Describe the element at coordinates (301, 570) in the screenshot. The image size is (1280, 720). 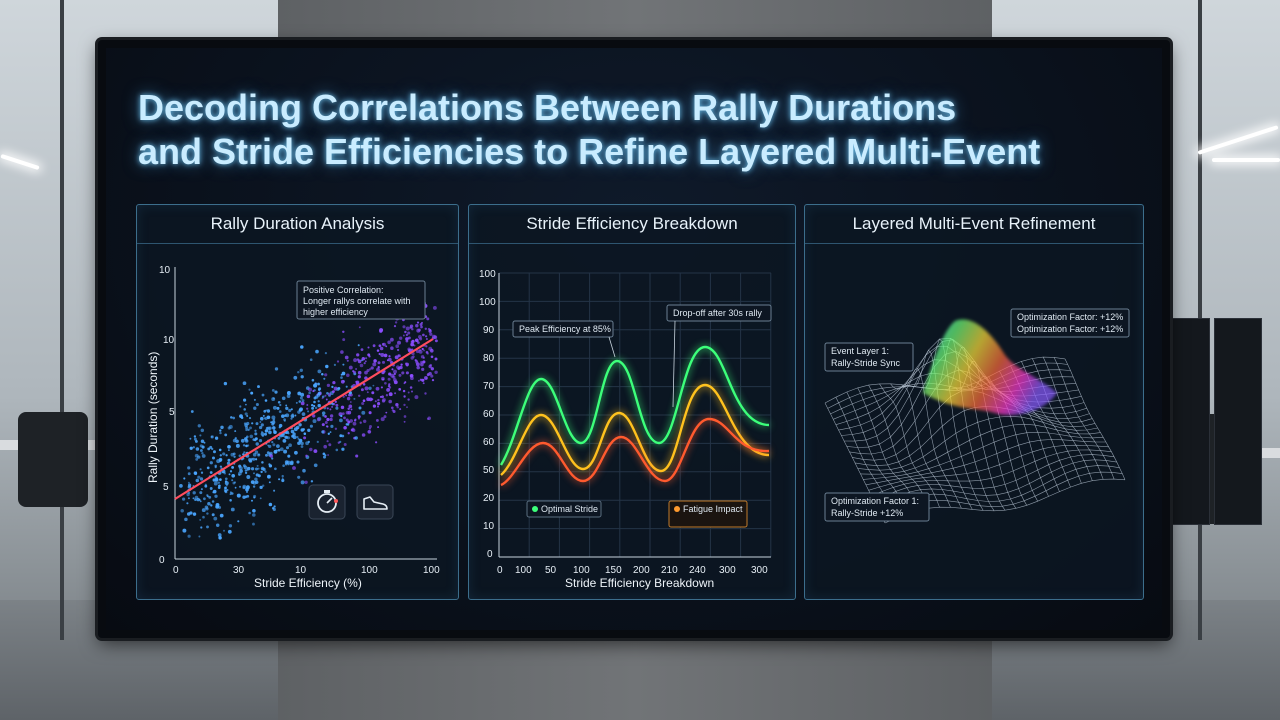
I see `x-tick-label: 10` at that location.